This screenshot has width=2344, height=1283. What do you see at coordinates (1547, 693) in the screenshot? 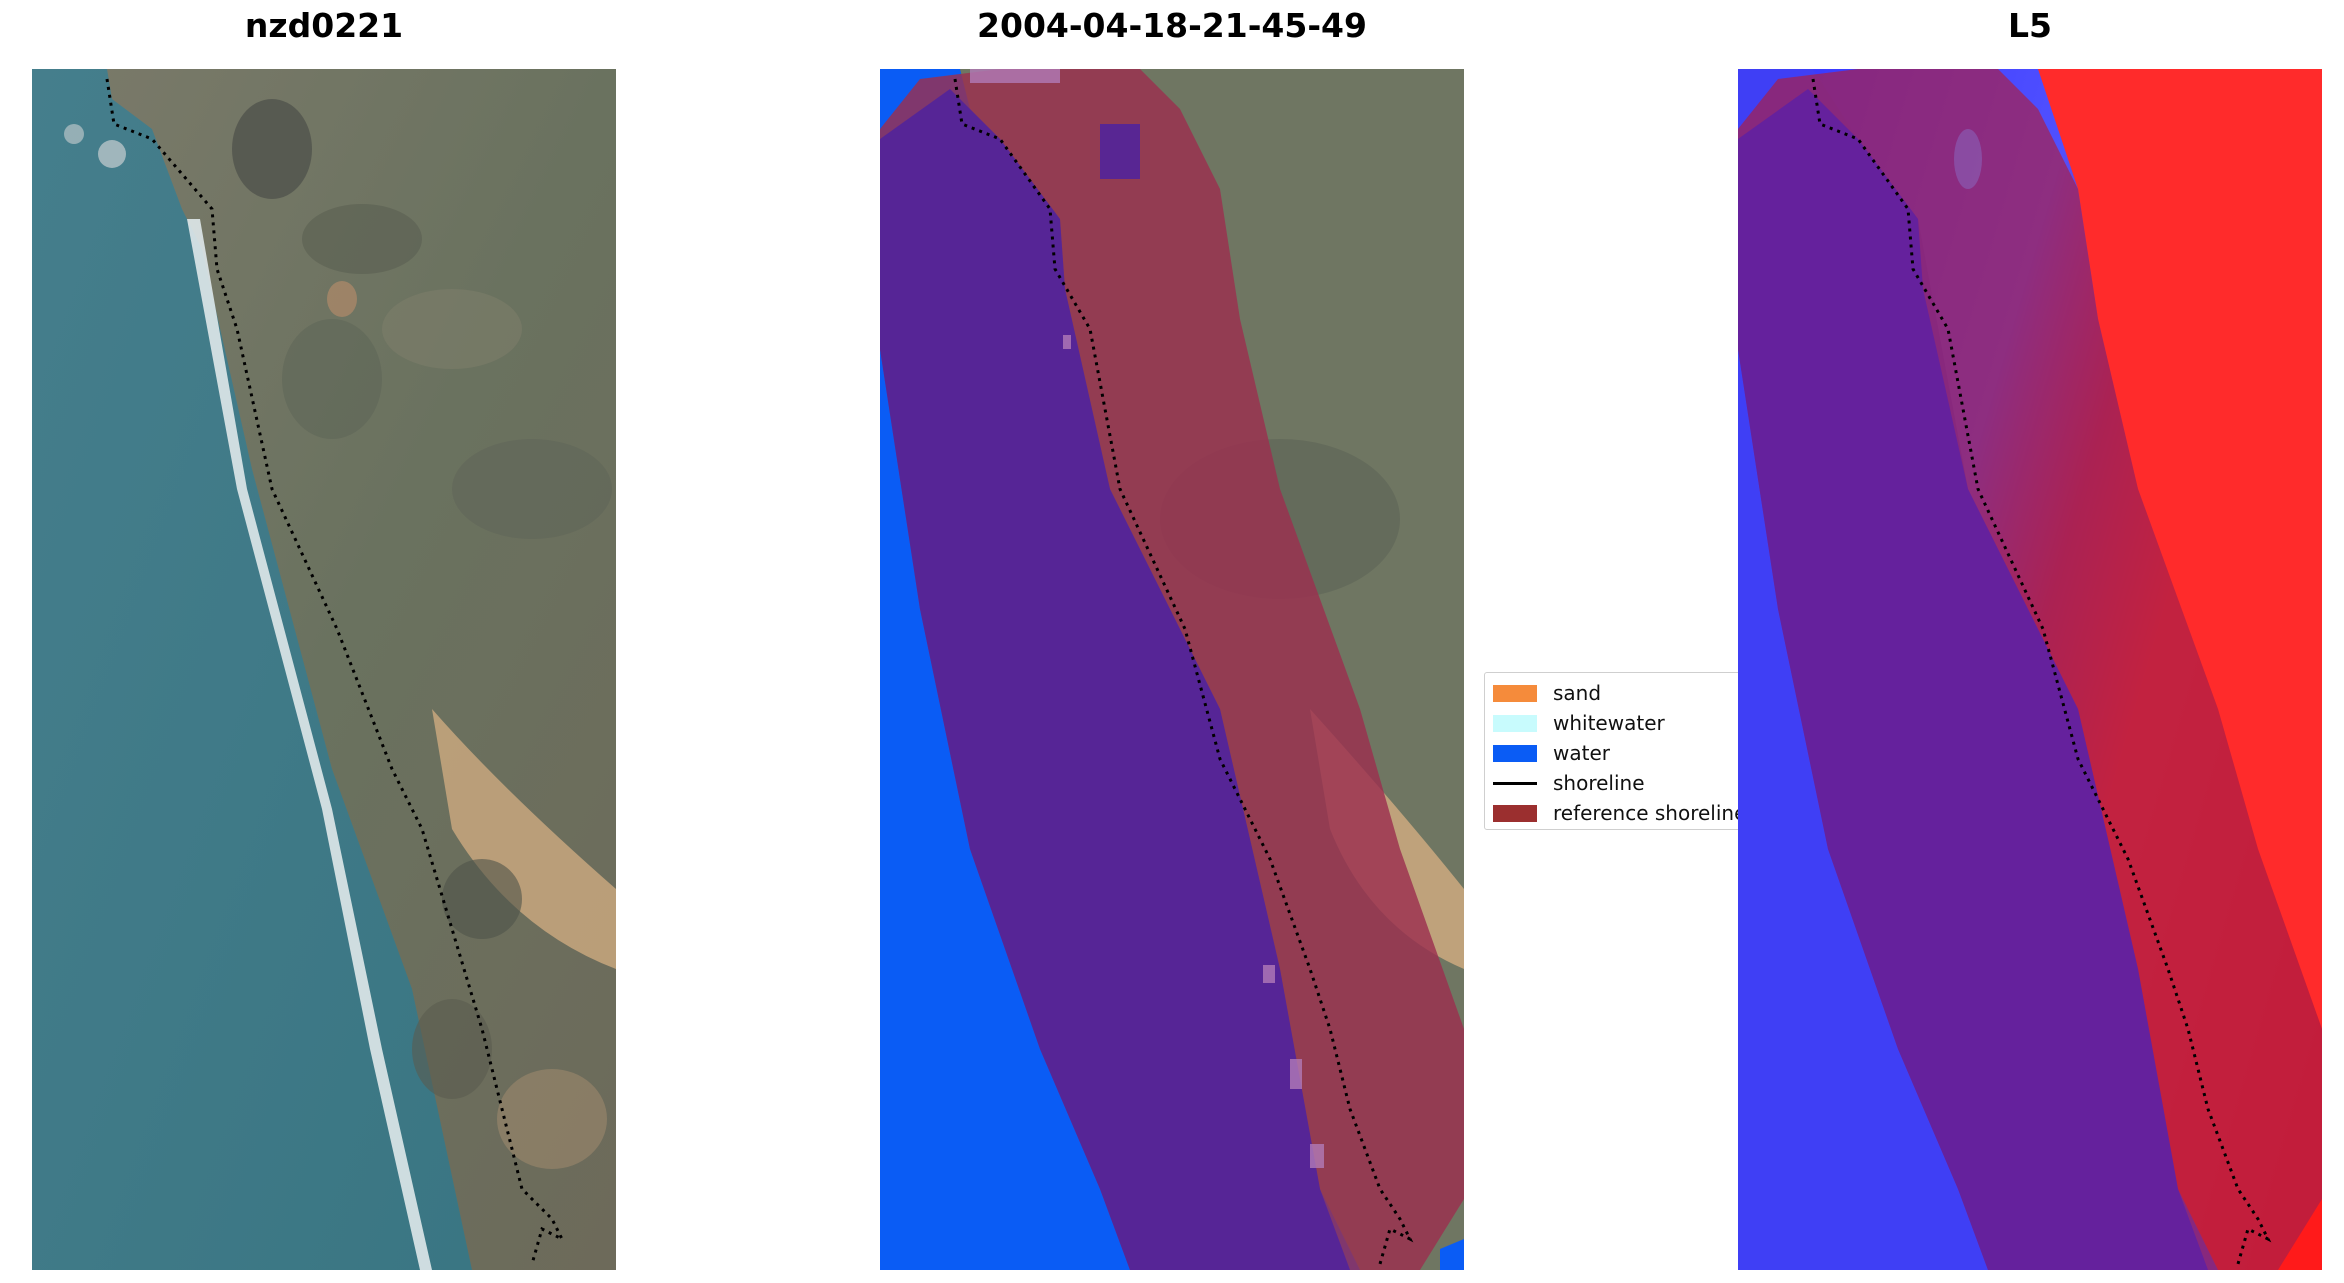
I see `legend-item-sand: sand` at bounding box center [1547, 693].